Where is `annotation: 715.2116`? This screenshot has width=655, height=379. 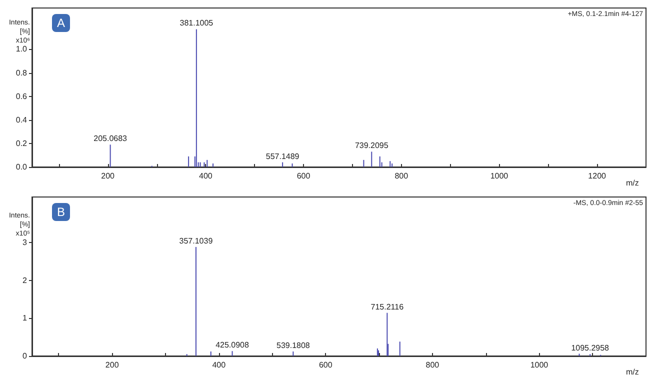
annotation: 715.2116 is located at coordinates (387, 307).